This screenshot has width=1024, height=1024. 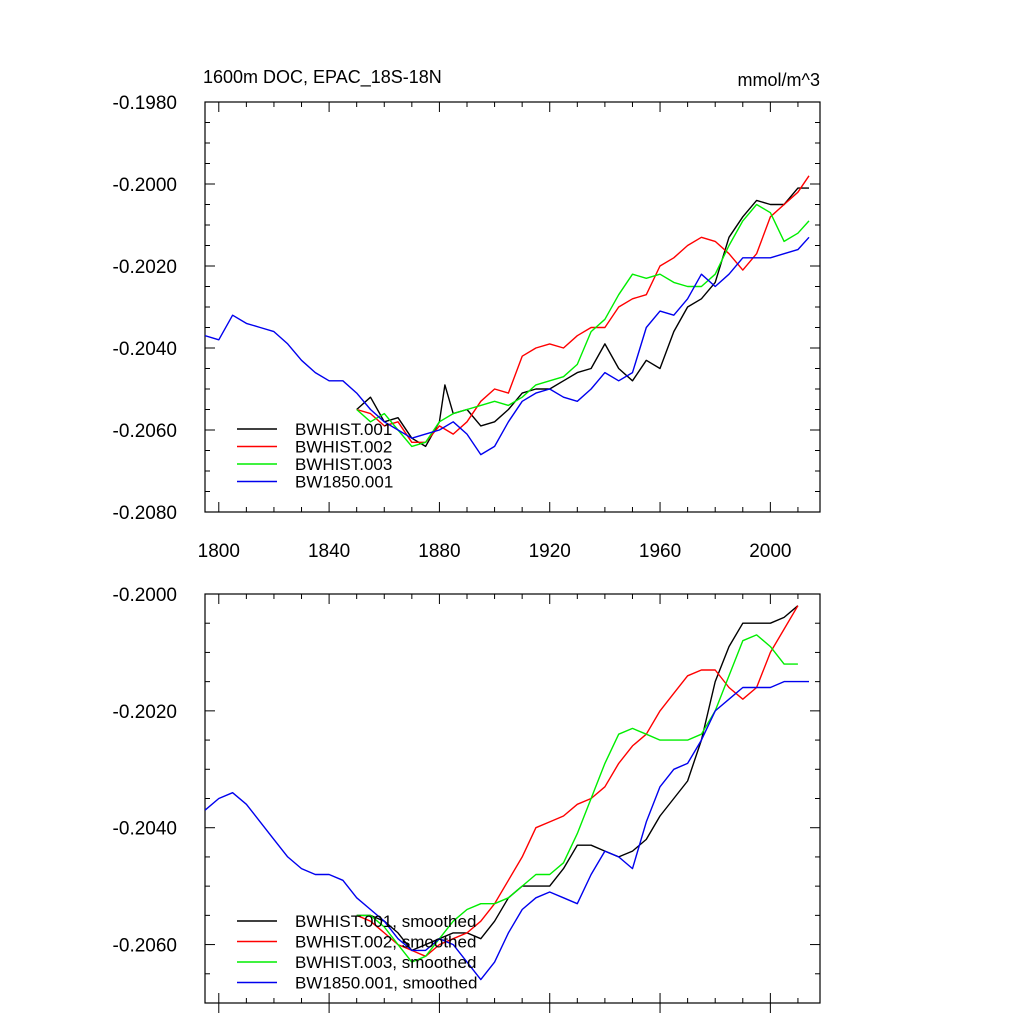 I want to click on x-tick-label: 1920, so click(x=550, y=551).